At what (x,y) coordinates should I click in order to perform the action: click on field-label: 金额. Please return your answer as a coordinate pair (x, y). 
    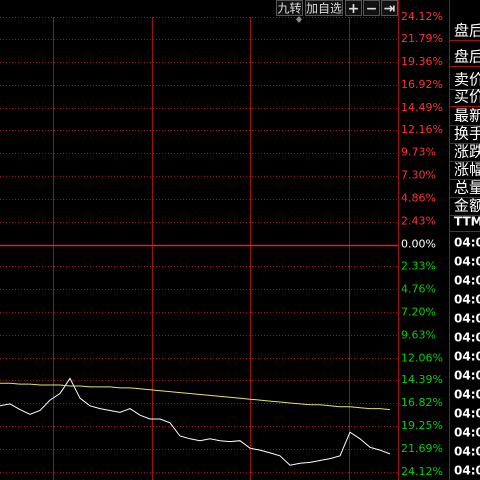
    Looking at the image, I should click on (467, 206).